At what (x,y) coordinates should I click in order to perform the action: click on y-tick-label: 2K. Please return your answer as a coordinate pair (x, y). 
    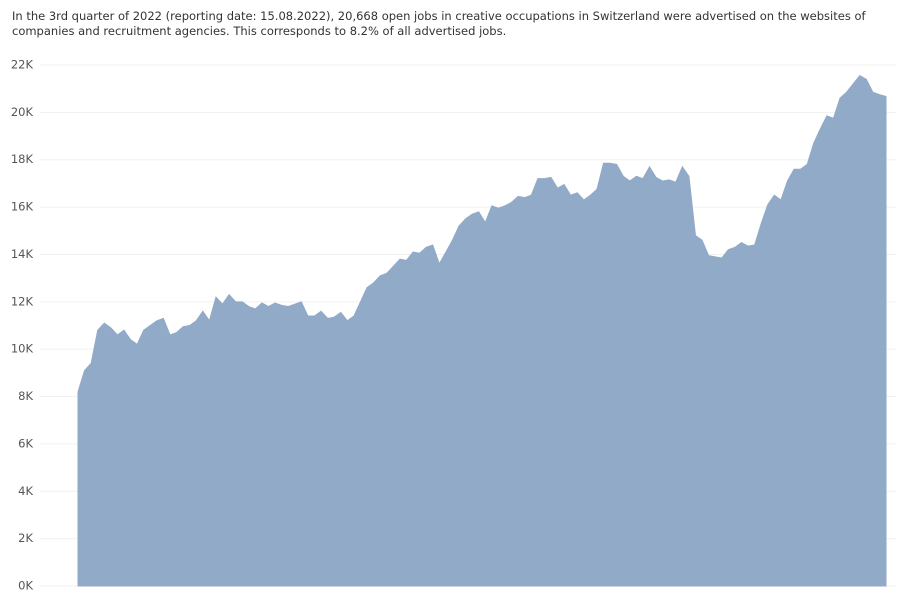
    Looking at the image, I should click on (25, 538).